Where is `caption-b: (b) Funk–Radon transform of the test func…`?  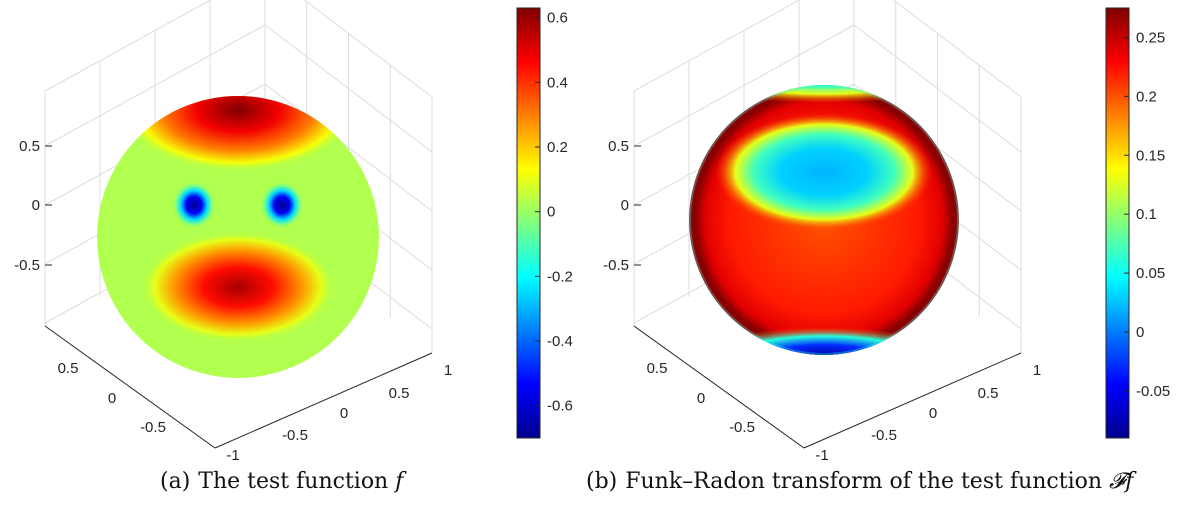 caption-b: (b) Funk–Radon transform of the test func… is located at coordinates (859, 481).